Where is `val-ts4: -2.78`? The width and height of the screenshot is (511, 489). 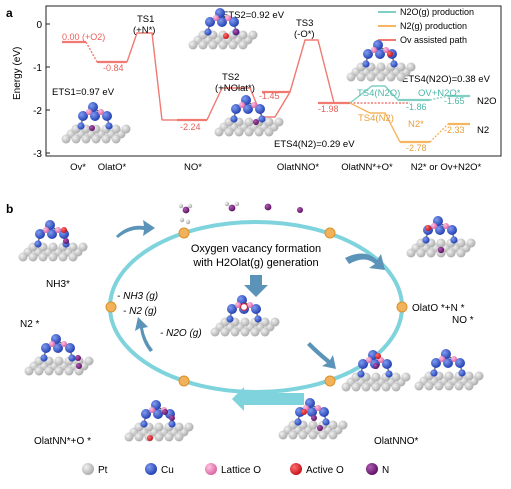
val-ts4: -2.78 is located at coordinates (416, 148).